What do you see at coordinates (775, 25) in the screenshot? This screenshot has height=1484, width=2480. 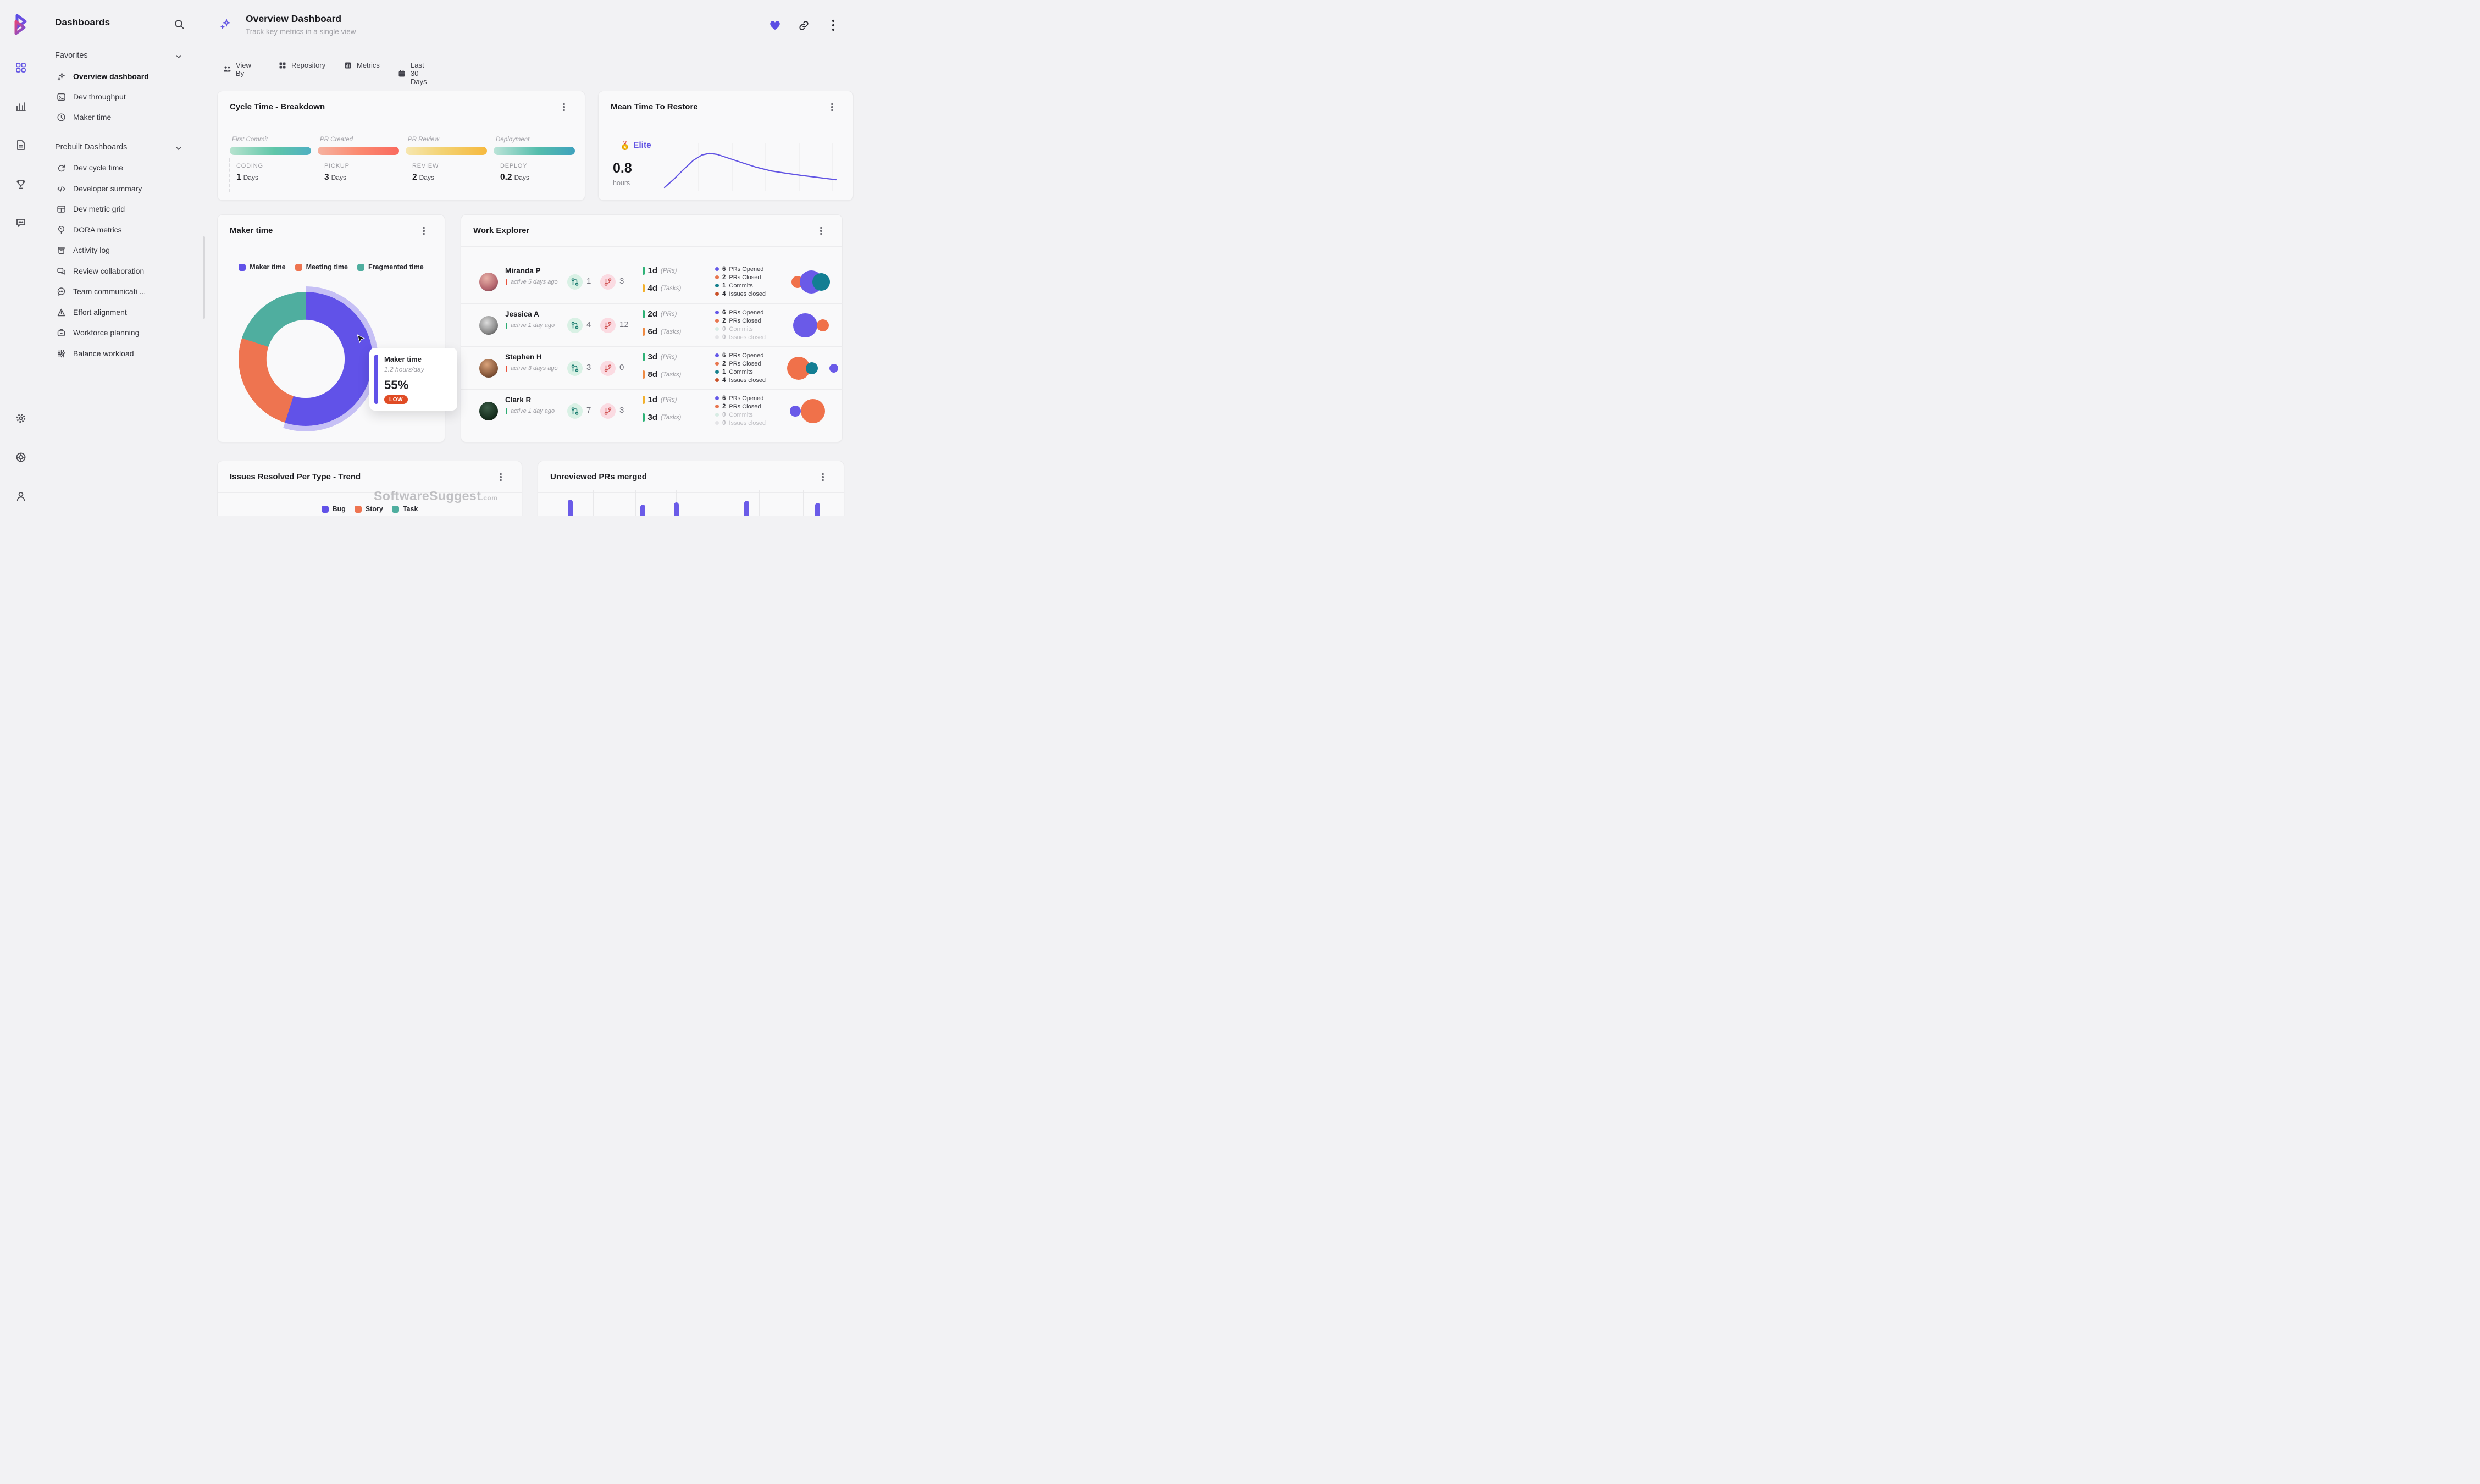 I see `favorite-heart-icon` at bounding box center [775, 25].